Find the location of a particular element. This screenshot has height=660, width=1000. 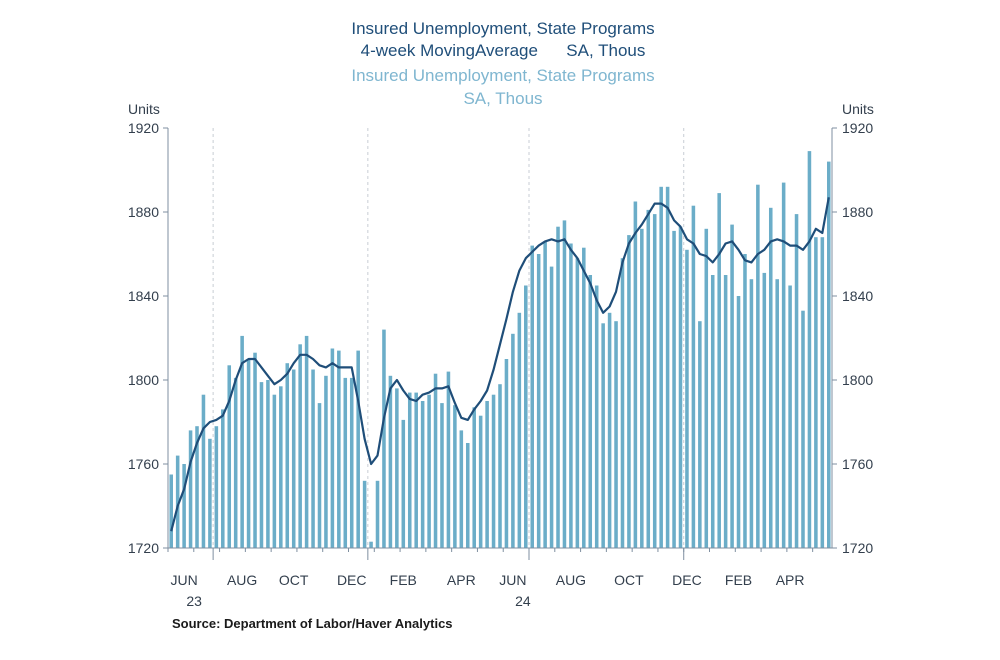

title-line-3: Insured Unemployment, State Programs is located at coordinates (502, 75).